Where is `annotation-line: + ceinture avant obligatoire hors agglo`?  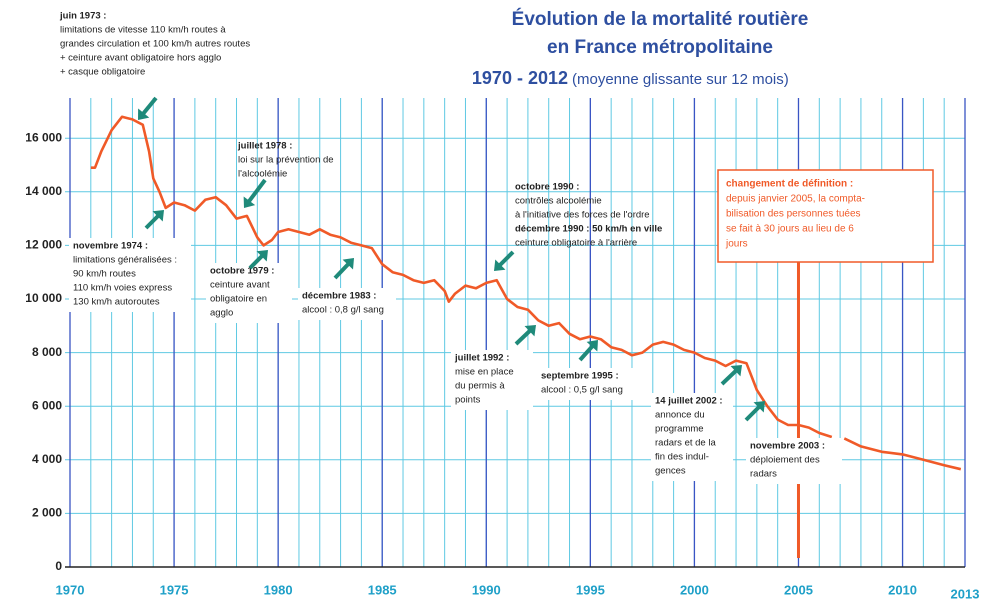
annotation-line: + ceinture avant obligatoire hors agglo is located at coordinates (140, 58).